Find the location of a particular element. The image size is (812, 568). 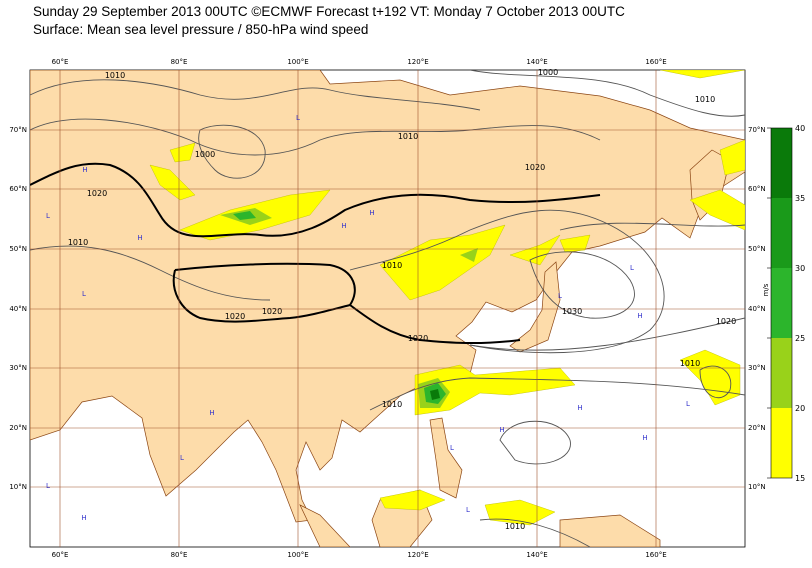

land-philippines is located at coordinates (446, 458).